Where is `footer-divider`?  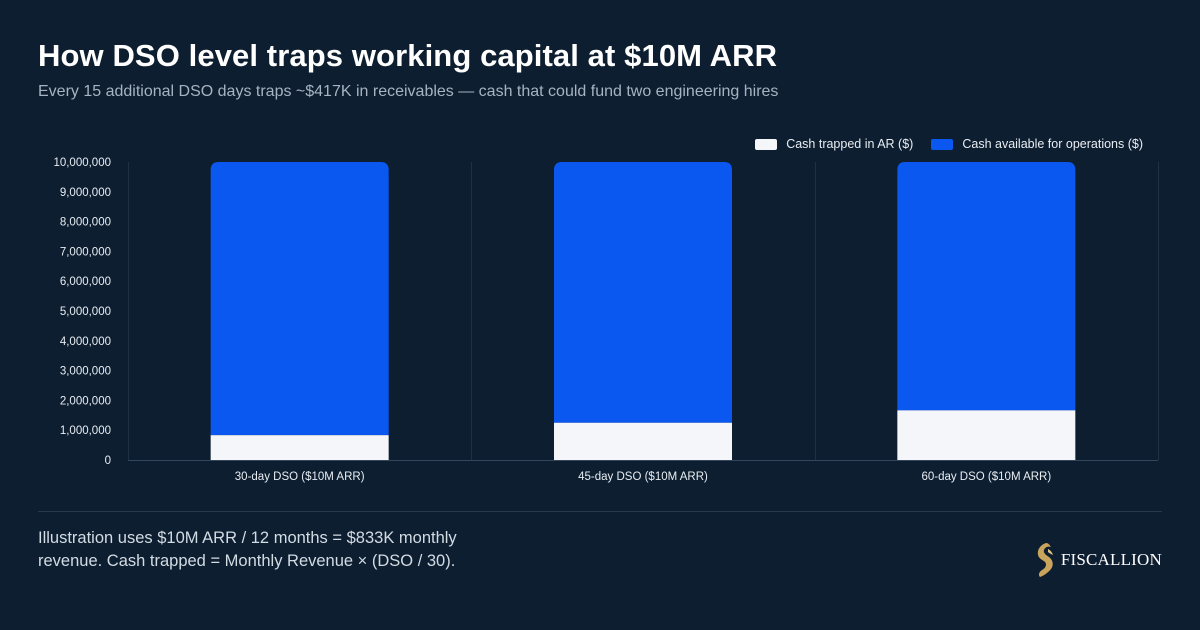
footer-divider is located at coordinates (600, 511).